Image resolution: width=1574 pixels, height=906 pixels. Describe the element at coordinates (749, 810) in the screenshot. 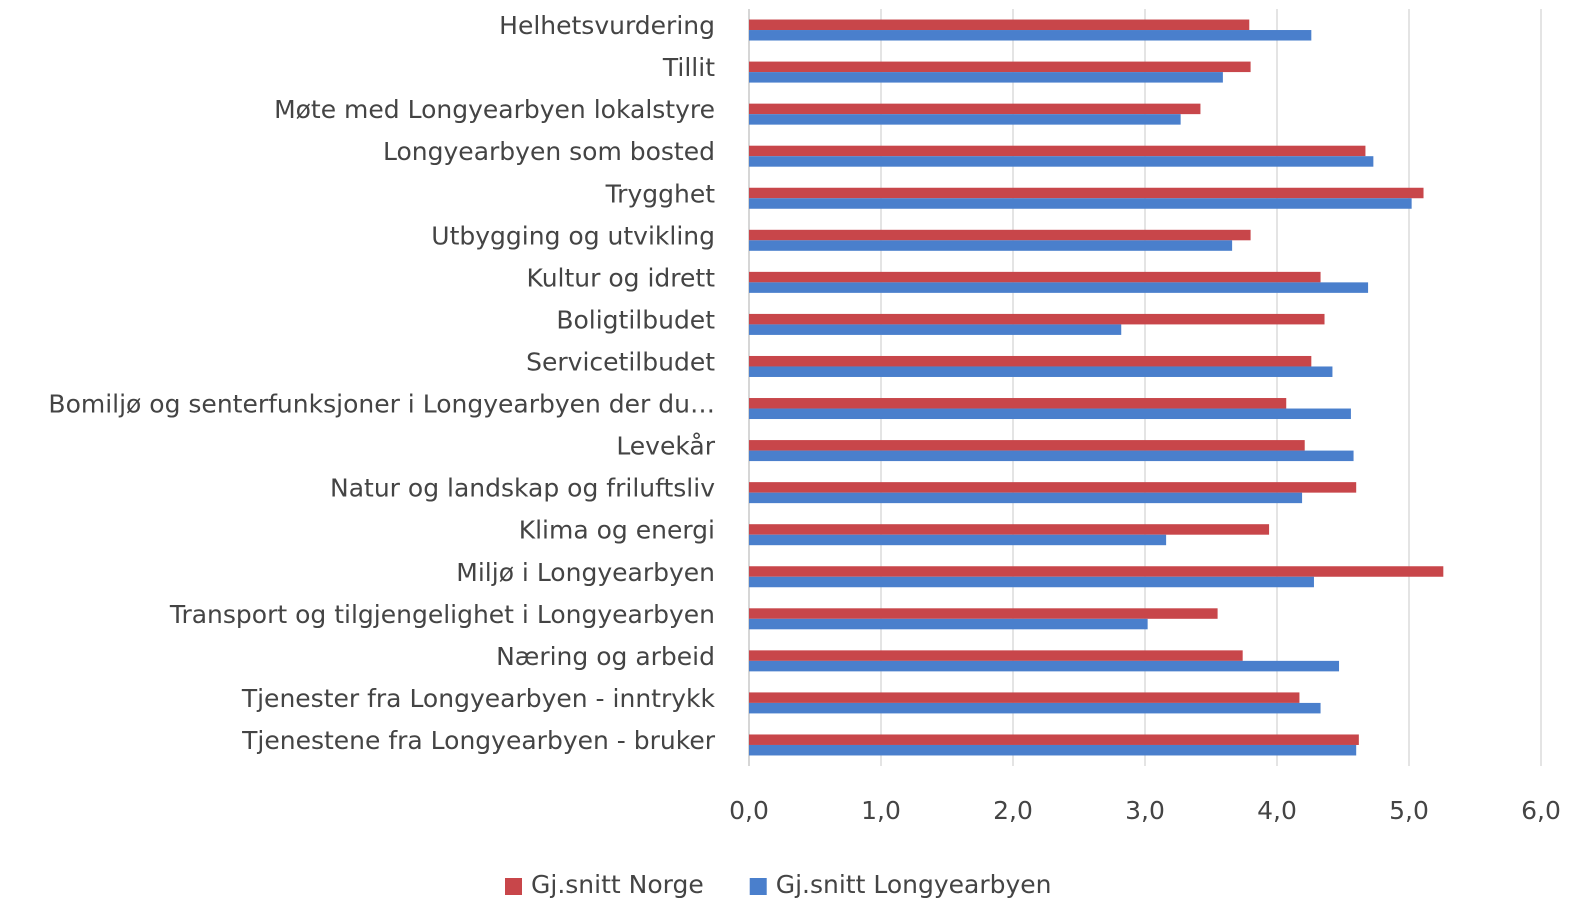

I see `x-tick-label: 0,0` at that location.